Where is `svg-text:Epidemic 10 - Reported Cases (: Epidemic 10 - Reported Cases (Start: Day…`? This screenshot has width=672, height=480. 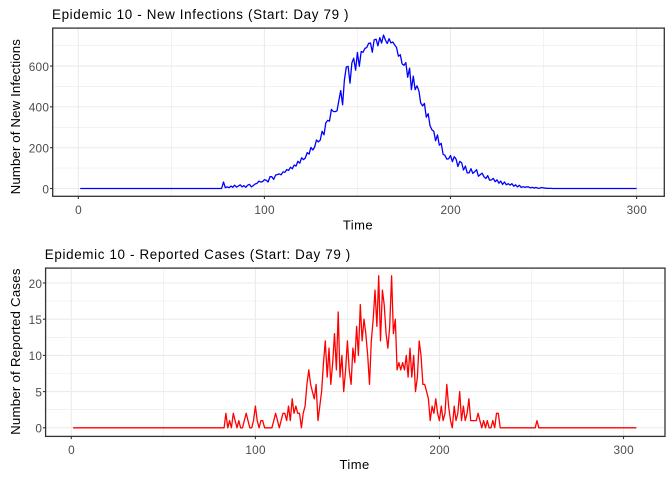 svg-text:Epidemic 10 - Reported Cases (: Epidemic 10 - Reported Cases (Start: Day… is located at coordinates (198, 254).